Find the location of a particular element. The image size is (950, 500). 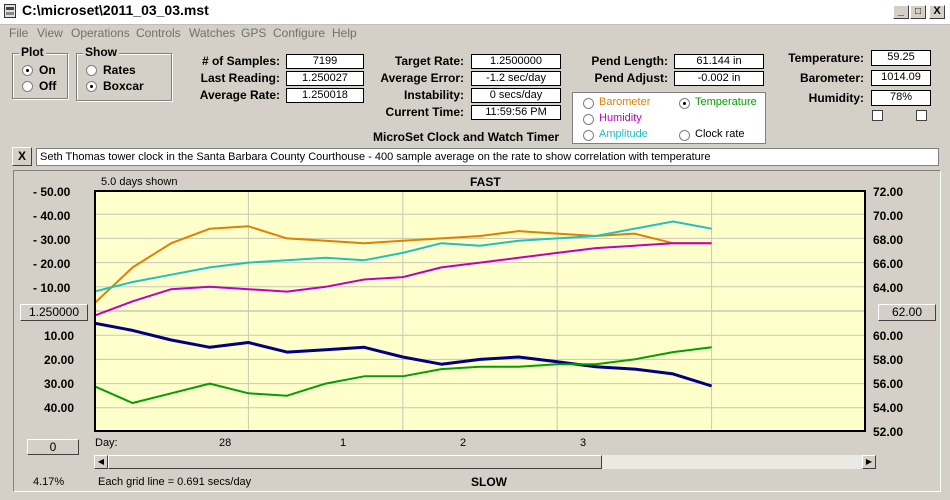

day-axis-label: Day: is located at coordinates (106, 443).